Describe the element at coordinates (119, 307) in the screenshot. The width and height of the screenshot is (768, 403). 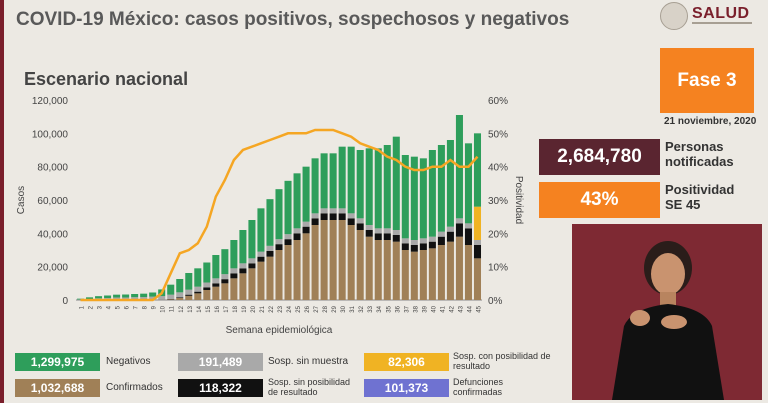
I see `x-tick-label: 5` at that location.